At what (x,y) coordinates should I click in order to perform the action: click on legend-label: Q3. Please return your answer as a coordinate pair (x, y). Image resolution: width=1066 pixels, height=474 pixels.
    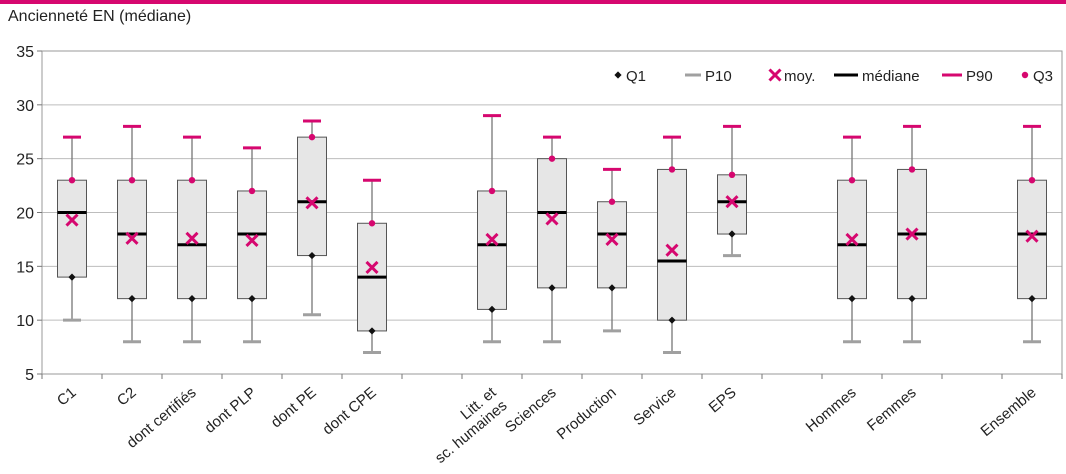
    Looking at the image, I should click on (1043, 76).